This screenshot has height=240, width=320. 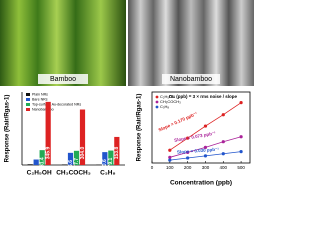 What do you see at coordinates (107, 173) in the screenshot?
I see `x-tick-label: C₃H₈` at bounding box center [107, 173].